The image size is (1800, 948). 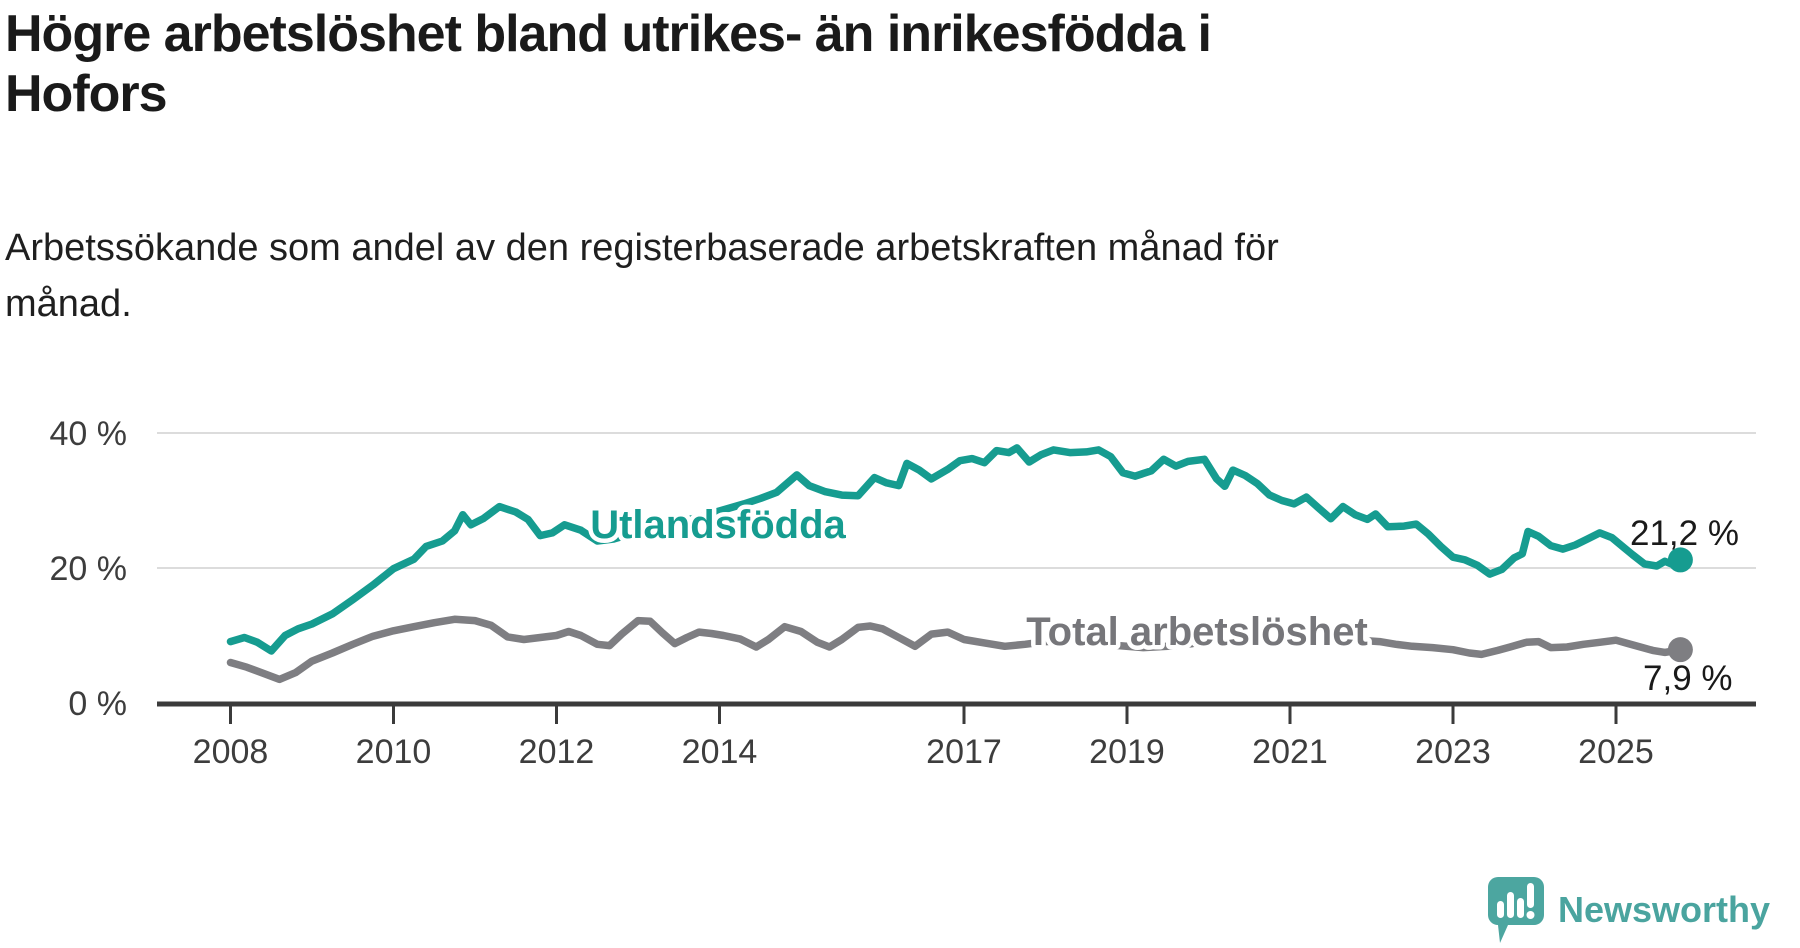 I want to click on x-axis-label-2014: 2014, so click(x=720, y=752).